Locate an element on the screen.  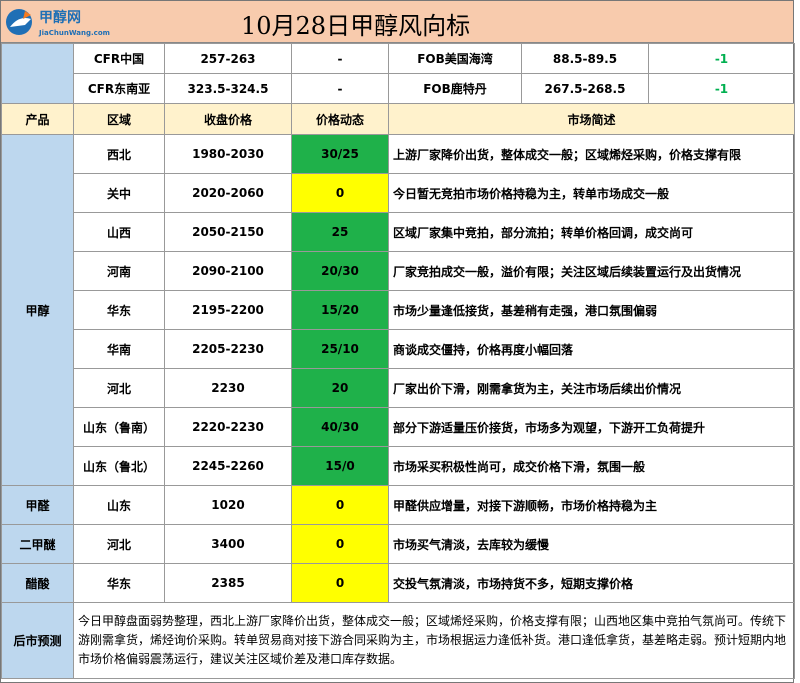
product-cell: 醋酸 is located at coordinates (37, 583).